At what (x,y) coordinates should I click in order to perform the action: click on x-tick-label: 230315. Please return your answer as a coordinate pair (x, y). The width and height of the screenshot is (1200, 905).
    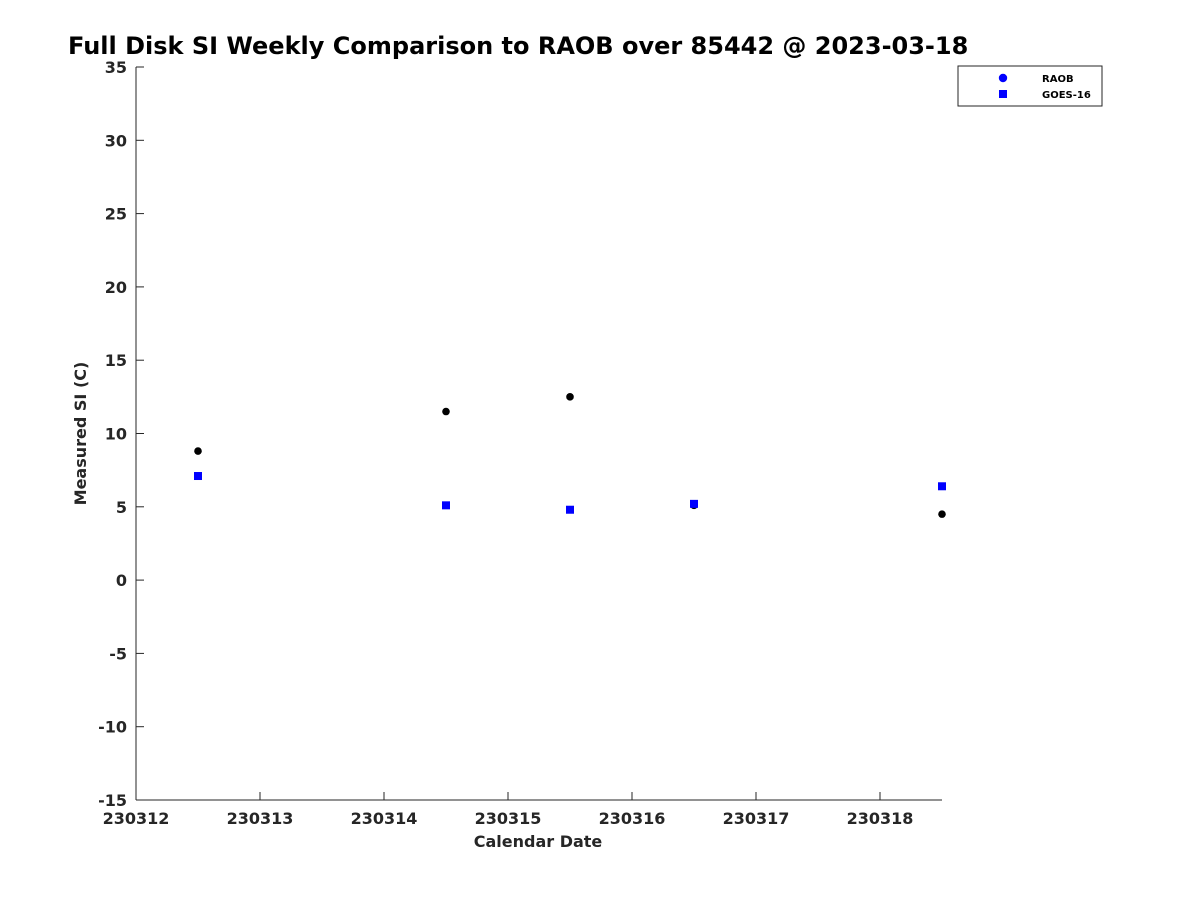
    Looking at the image, I should click on (508, 818).